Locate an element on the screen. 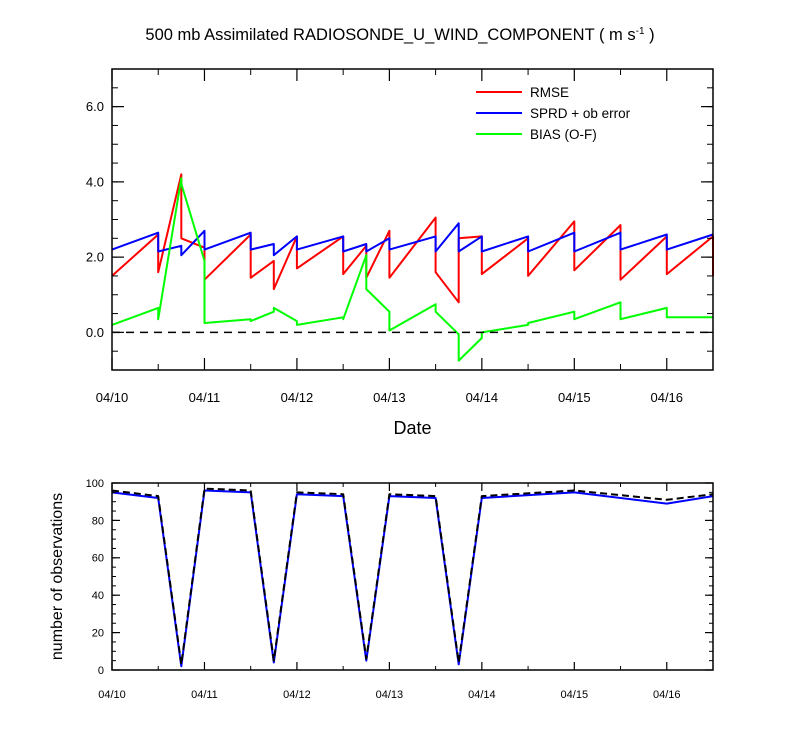 This screenshot has height=750, width=800. x-axis-label: Date is located at coordinates (412, 428).